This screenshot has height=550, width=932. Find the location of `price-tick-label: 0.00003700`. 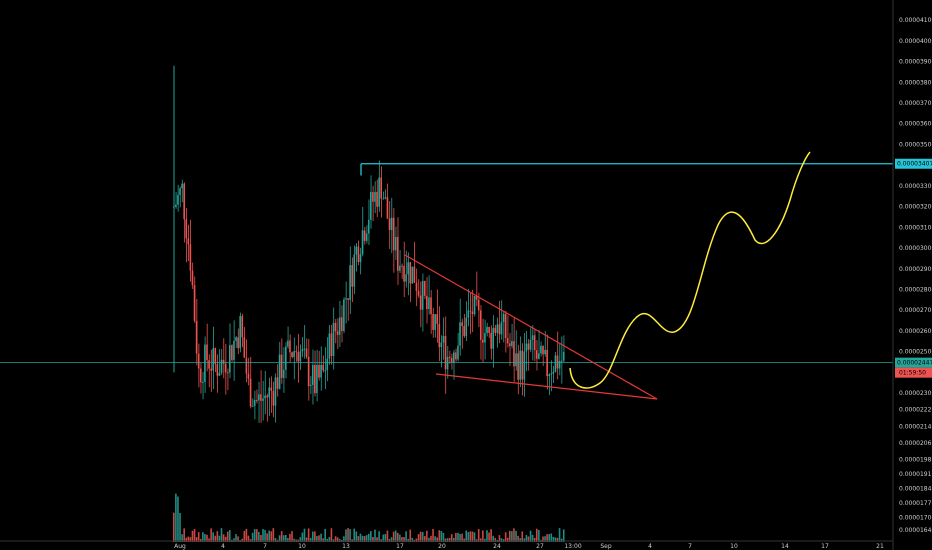

price-tick-label: 0.00003700 is located at coordinates (915, 103).